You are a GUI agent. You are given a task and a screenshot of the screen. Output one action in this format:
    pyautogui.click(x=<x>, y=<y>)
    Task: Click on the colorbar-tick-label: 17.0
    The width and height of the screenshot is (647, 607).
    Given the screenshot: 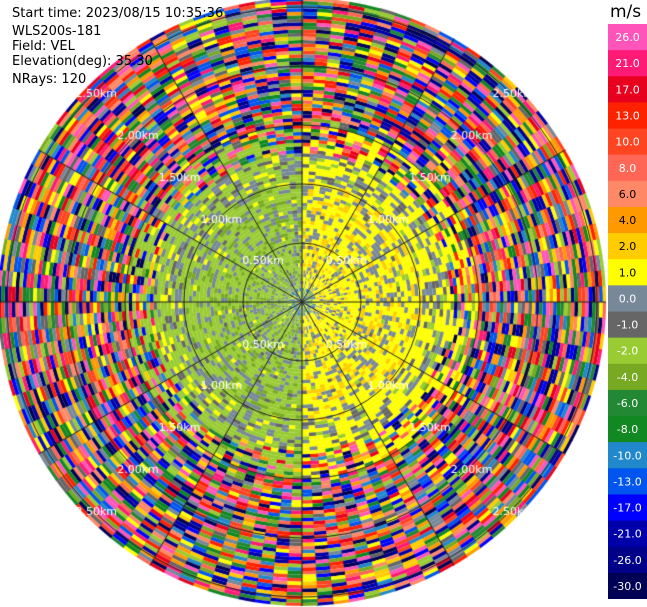 What is the action you would take?
    pyautogui.click(x=627, y=89)
    